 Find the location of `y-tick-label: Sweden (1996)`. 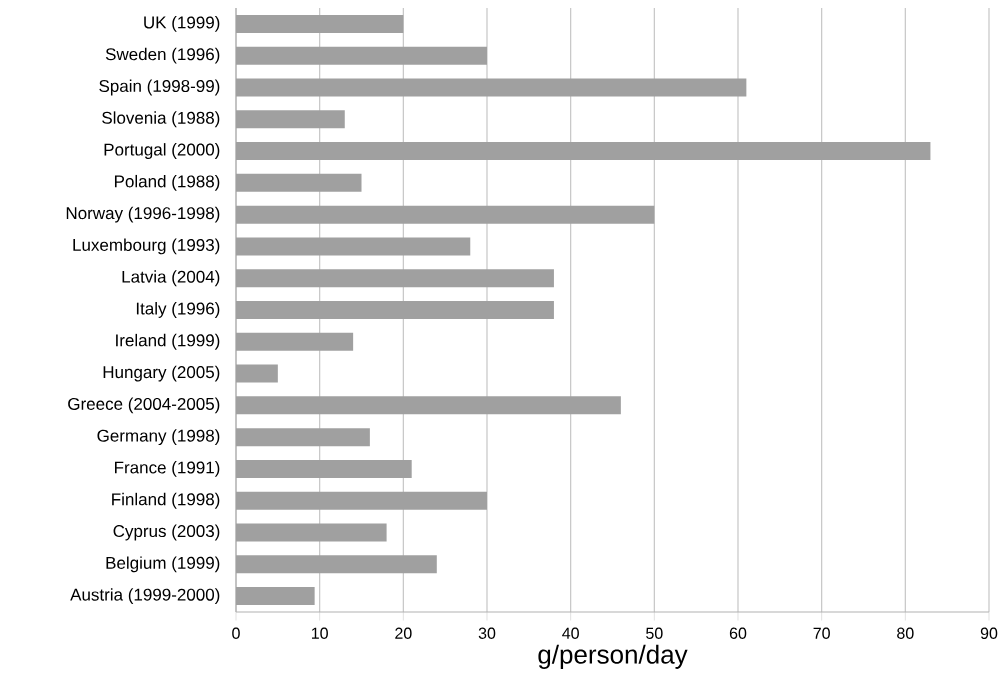

y-tick-label: Sweden (1996) is located at coordinates (162, 55).